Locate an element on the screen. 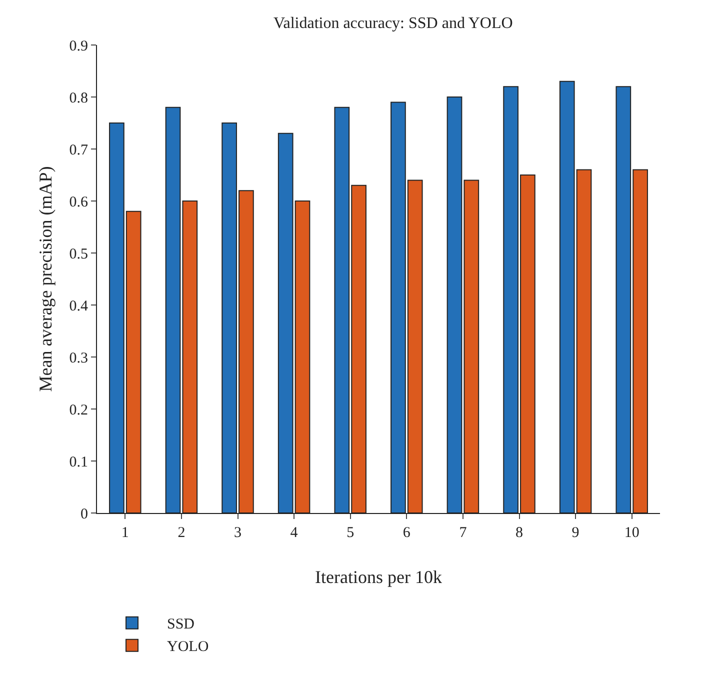 The width and height of the screenshot is (702, 674). legend-label: YOLO is located at coordinates (188, 647).